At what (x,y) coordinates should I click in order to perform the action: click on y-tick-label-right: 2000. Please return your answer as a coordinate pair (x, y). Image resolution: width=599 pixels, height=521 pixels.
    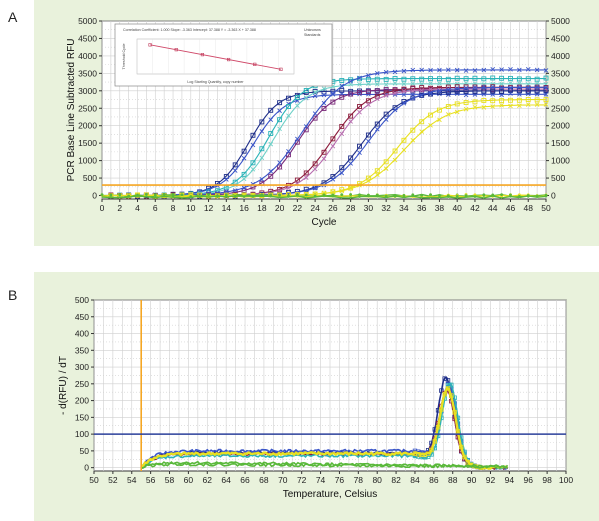
    Looking at the image, I should click on (560, 126).